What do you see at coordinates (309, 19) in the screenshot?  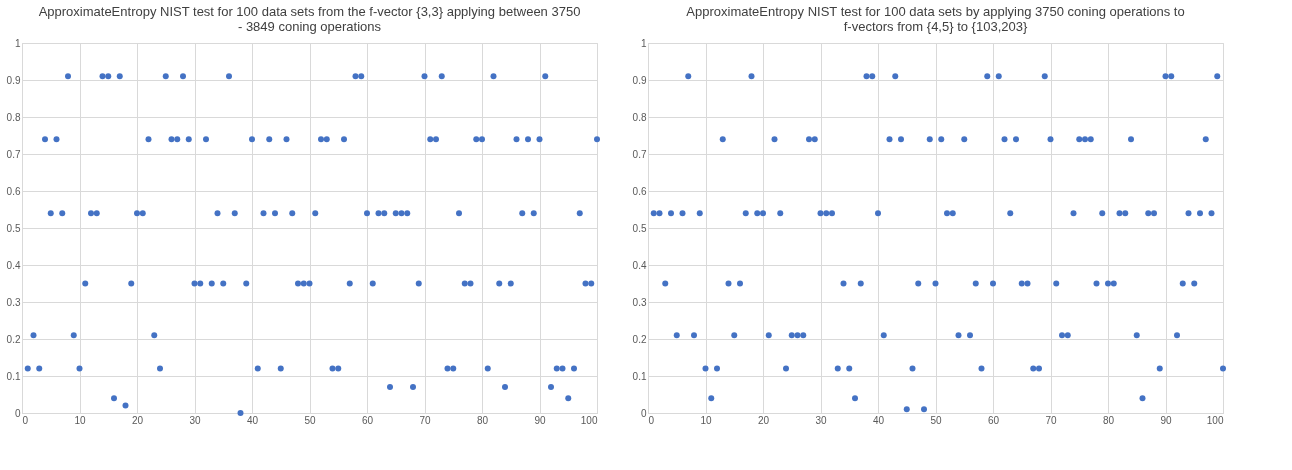 I see `chart-title: ApproximateEntropy NIST test for 100 data sets from the f-vector {3,3} applying between 3750 - 3849 coning operations` at bounding box center [309, 19].